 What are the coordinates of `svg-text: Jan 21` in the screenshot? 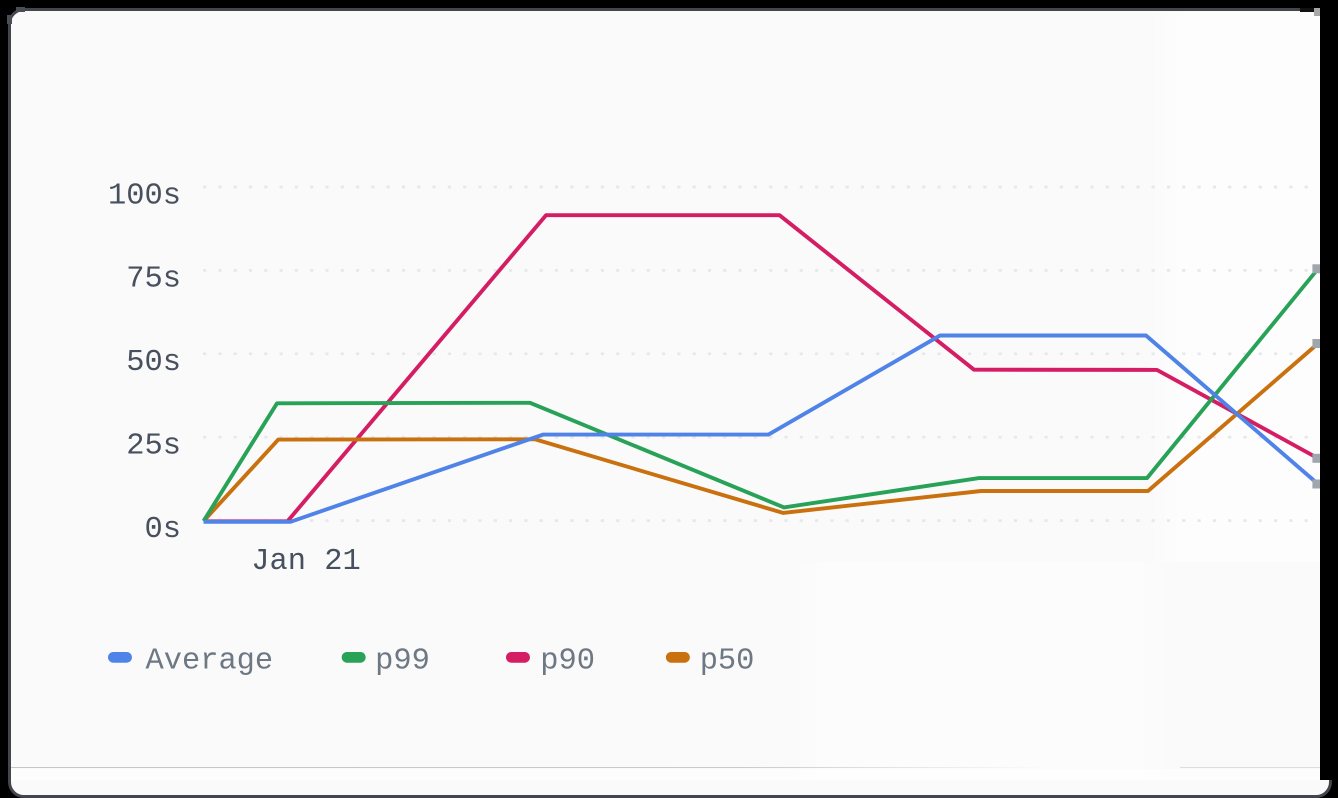 It's located at (305, 562).